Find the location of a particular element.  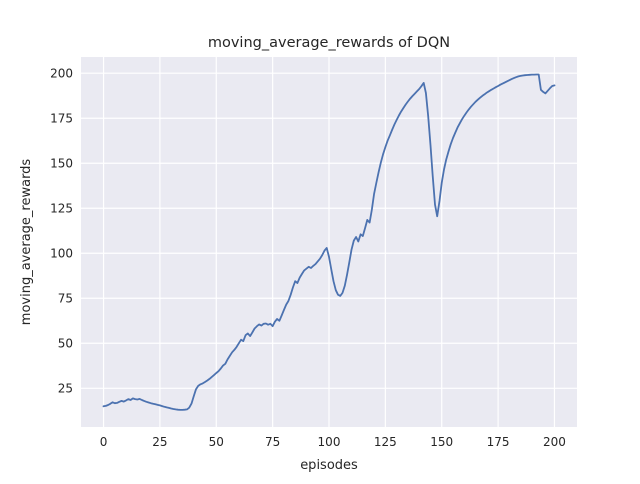

x-axis-label: episodes is located at coordinates (329, 465).